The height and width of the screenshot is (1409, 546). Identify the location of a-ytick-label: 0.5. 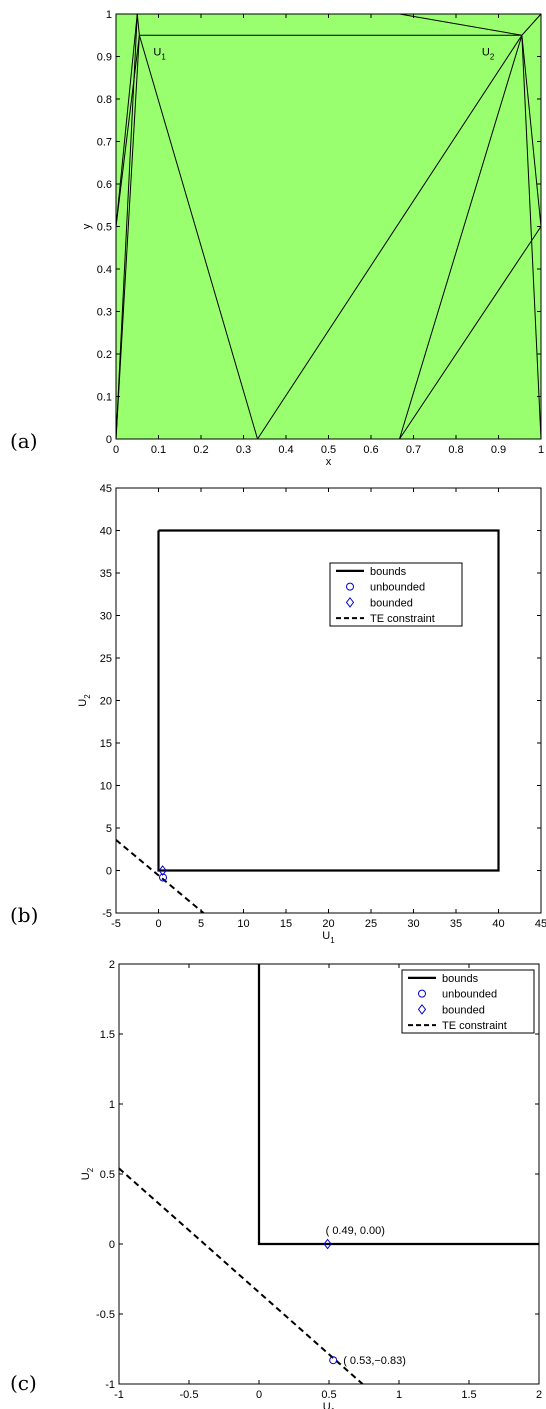
(104, 228).